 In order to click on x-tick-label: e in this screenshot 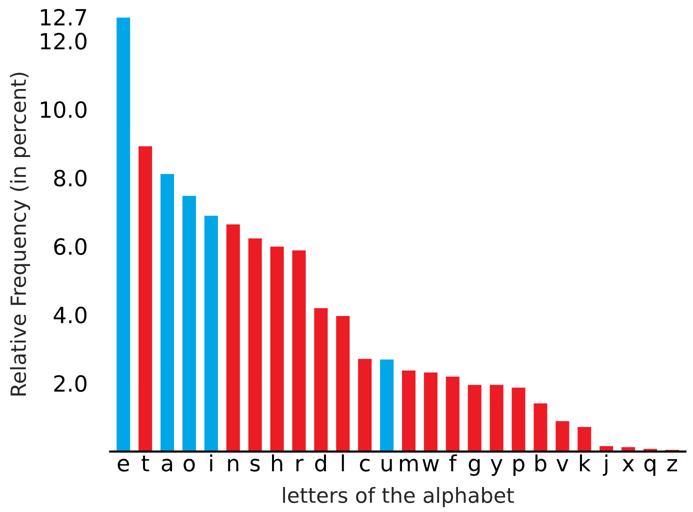, I will do `click(124, 465)`.